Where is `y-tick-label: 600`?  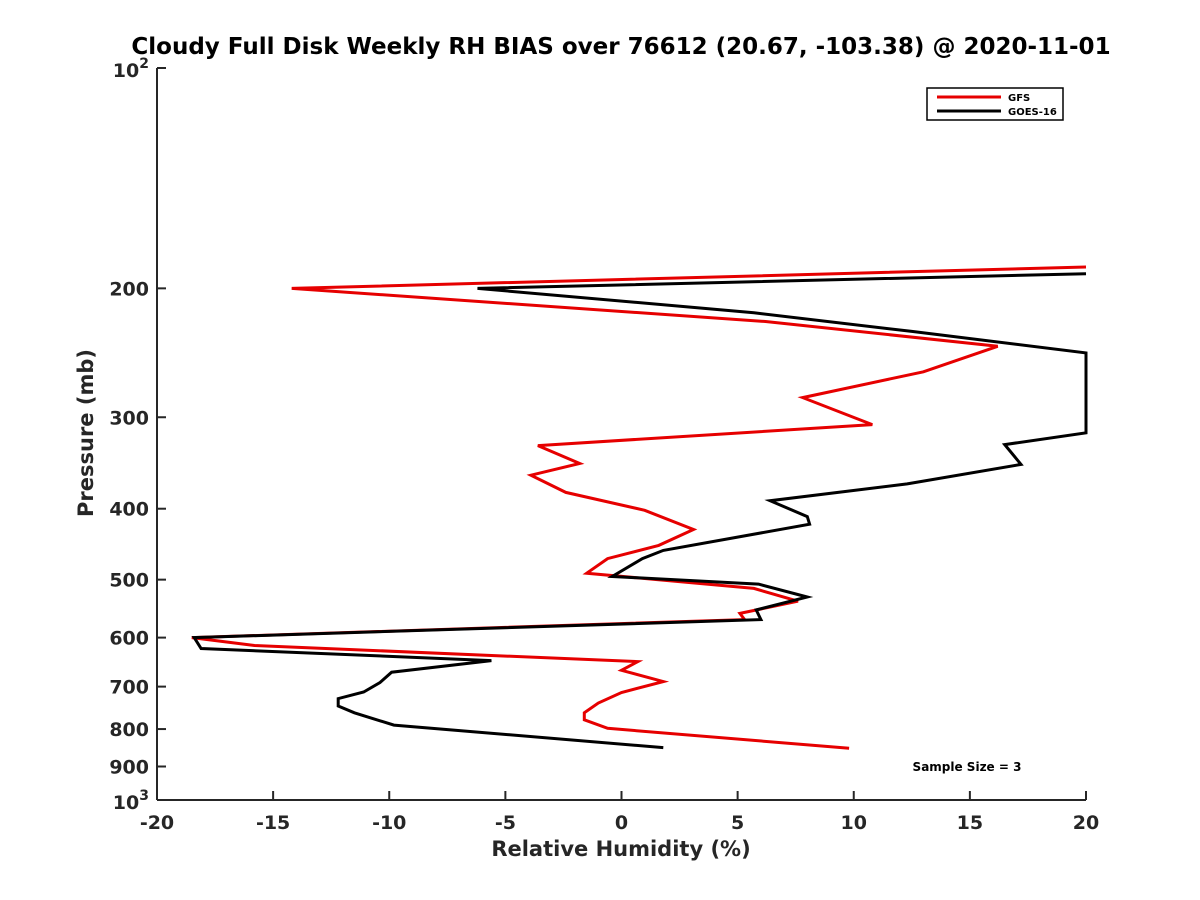 y-tick-label: 600 is located at coordinates (129, 639).